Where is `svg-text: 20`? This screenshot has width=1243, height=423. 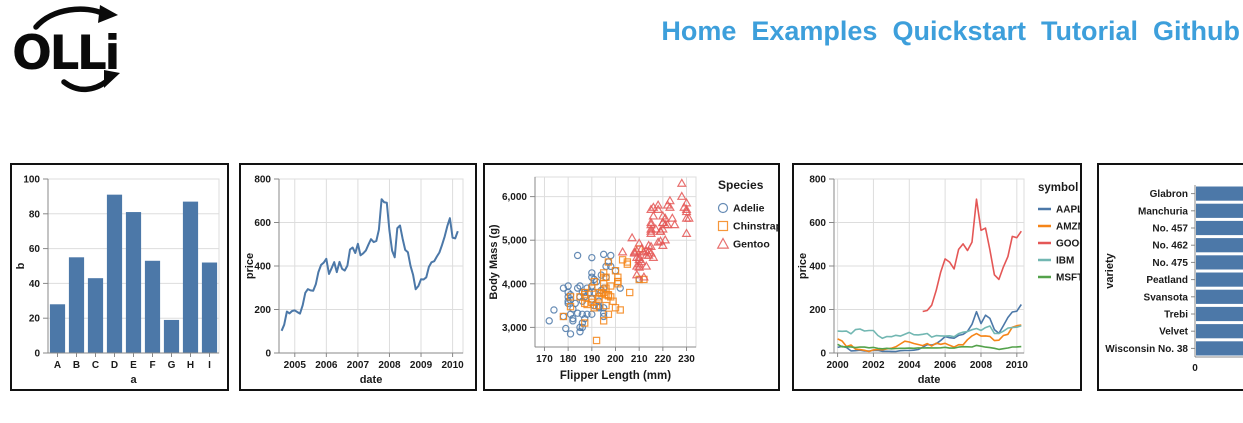 svg-text: 20 is located at coordinates (35, 319).